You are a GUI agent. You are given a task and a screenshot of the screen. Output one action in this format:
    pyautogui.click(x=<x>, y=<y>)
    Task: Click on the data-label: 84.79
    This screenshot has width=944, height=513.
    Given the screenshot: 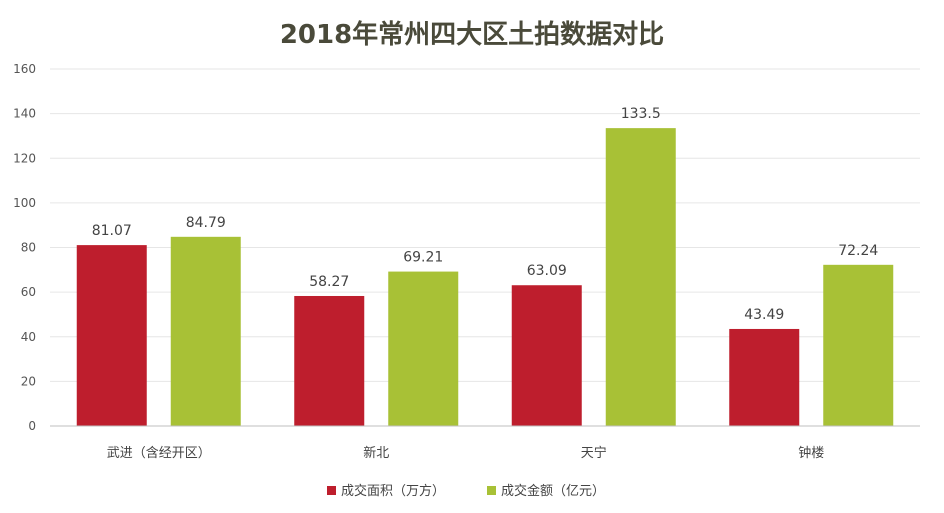 What is the action you would take?
    pyautogui.click(x=206, y=223)
    